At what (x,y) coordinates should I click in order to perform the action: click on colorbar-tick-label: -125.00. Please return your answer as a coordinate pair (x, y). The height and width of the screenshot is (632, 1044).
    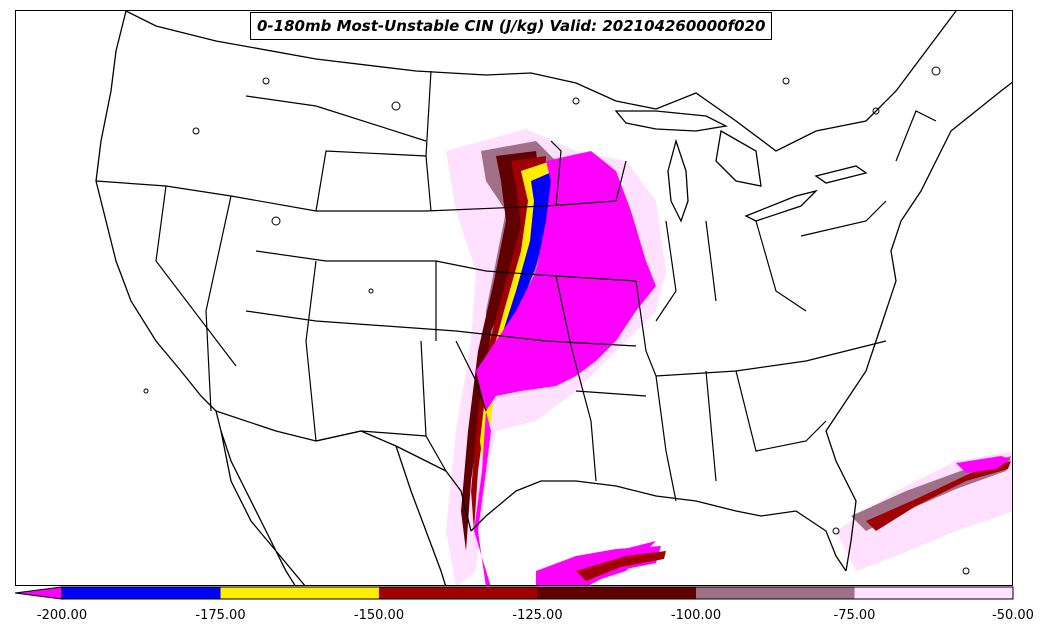
    Looking at the image, I should click on (537, 615).